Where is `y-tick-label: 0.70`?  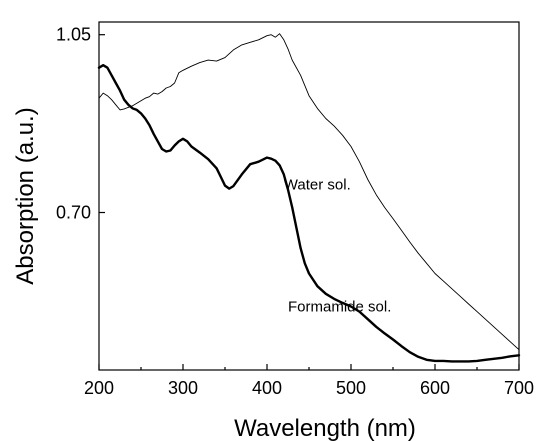 y-tick-label: 0.70 is located at coordinates (73, 213).